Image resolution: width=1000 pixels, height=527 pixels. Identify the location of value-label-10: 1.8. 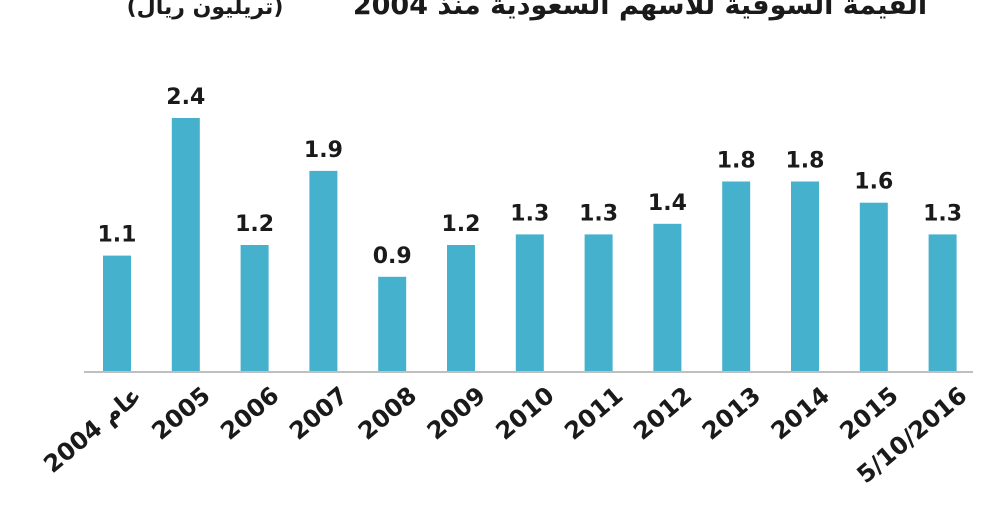
(805, 161).